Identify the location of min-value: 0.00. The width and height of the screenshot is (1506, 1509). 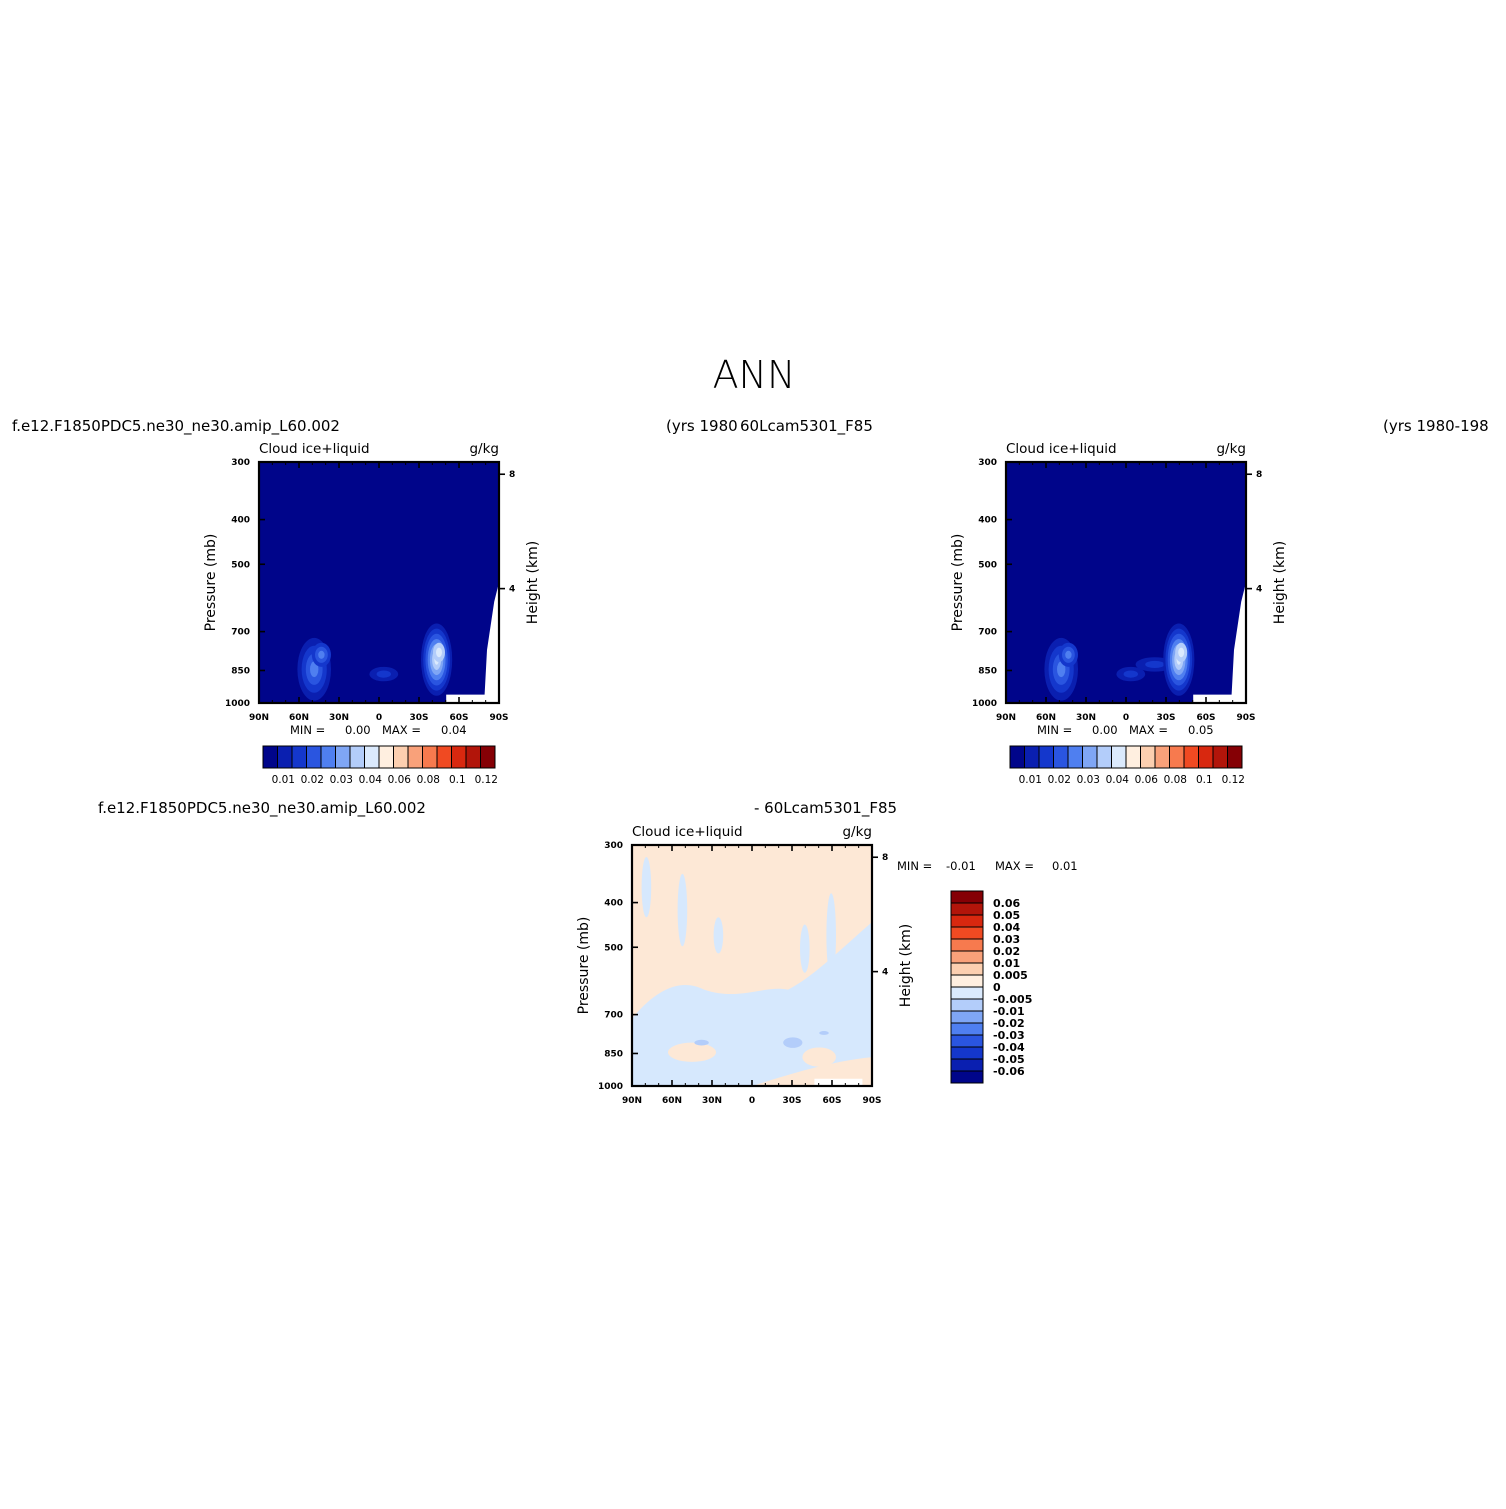
(1105, 730).